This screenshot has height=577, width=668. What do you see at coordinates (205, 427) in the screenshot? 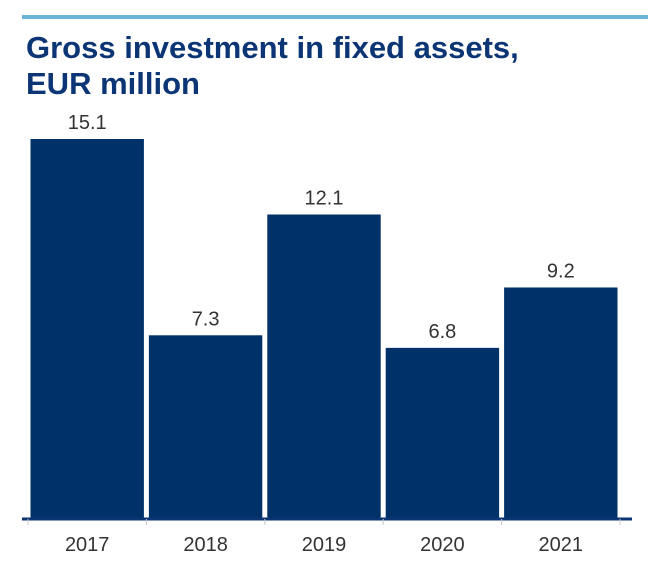
I see `bar-2018` at bounding box center [205, 427].